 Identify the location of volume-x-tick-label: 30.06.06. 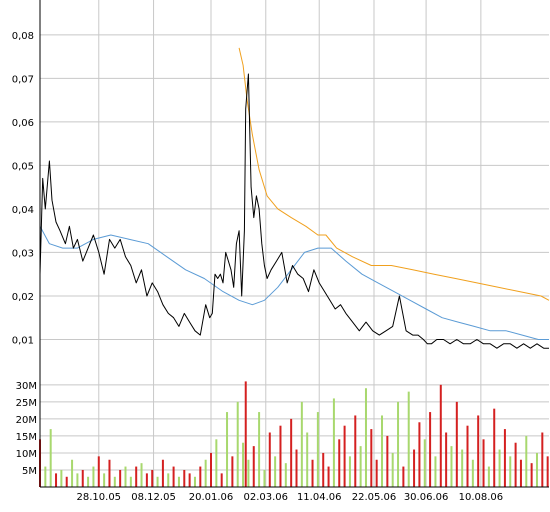
(426, 497).